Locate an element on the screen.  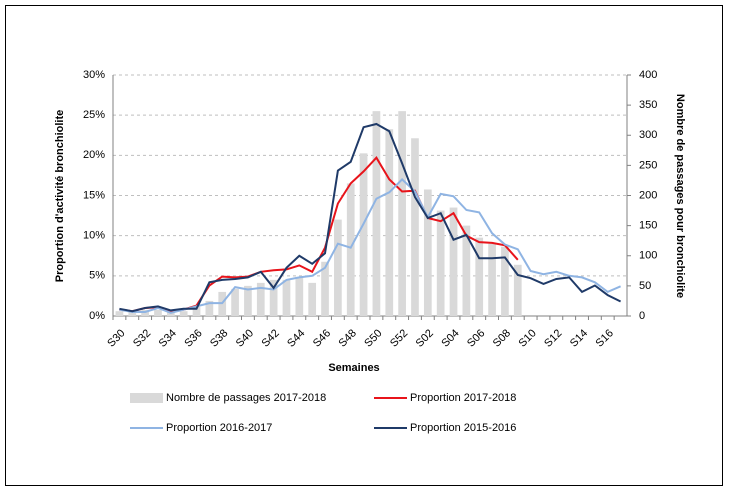
y-tick-label: 5% is located at coordinates (97, 276).